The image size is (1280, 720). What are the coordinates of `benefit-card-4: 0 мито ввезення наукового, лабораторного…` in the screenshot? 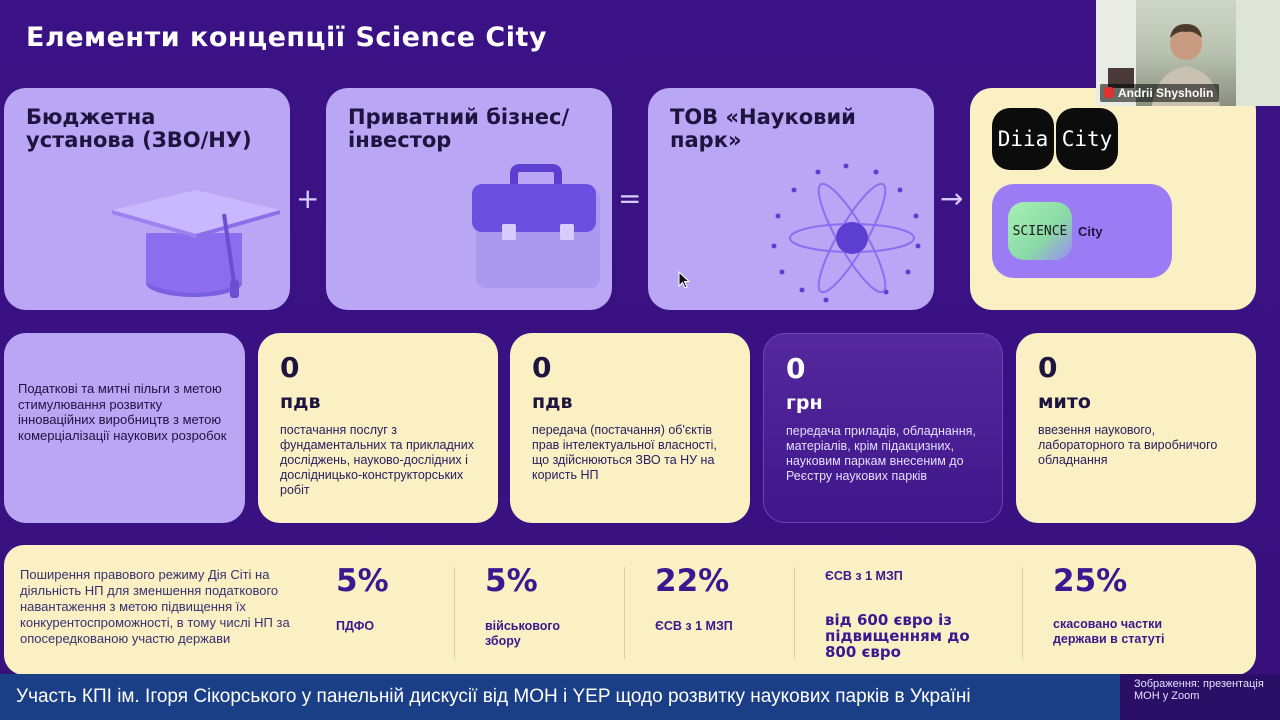 It's located at (1136, 428).